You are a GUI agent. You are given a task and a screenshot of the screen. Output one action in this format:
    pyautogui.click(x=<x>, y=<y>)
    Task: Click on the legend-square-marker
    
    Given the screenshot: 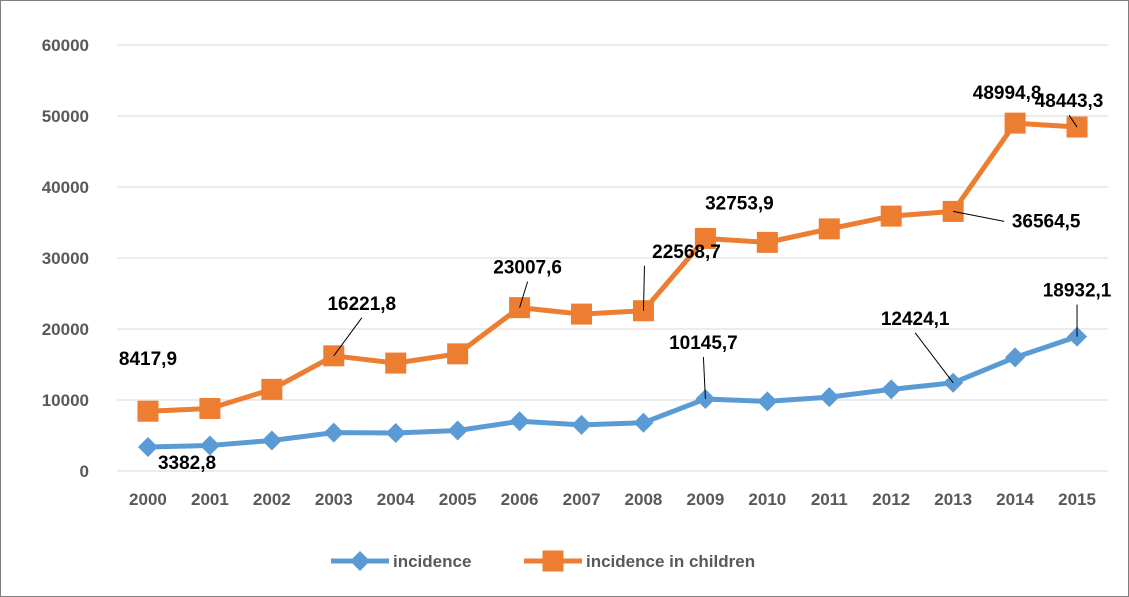 What is the action you would take?
    pyautogui.click(x=553, y=561)
    